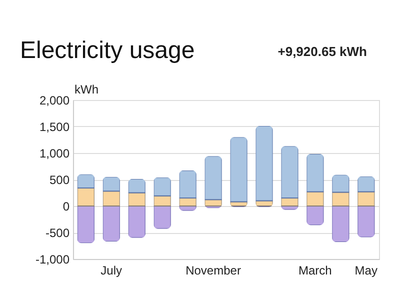 The width and height of the screenshot is (405, 302). I want to click on y-axis-title: kWh, so click(86, 89).